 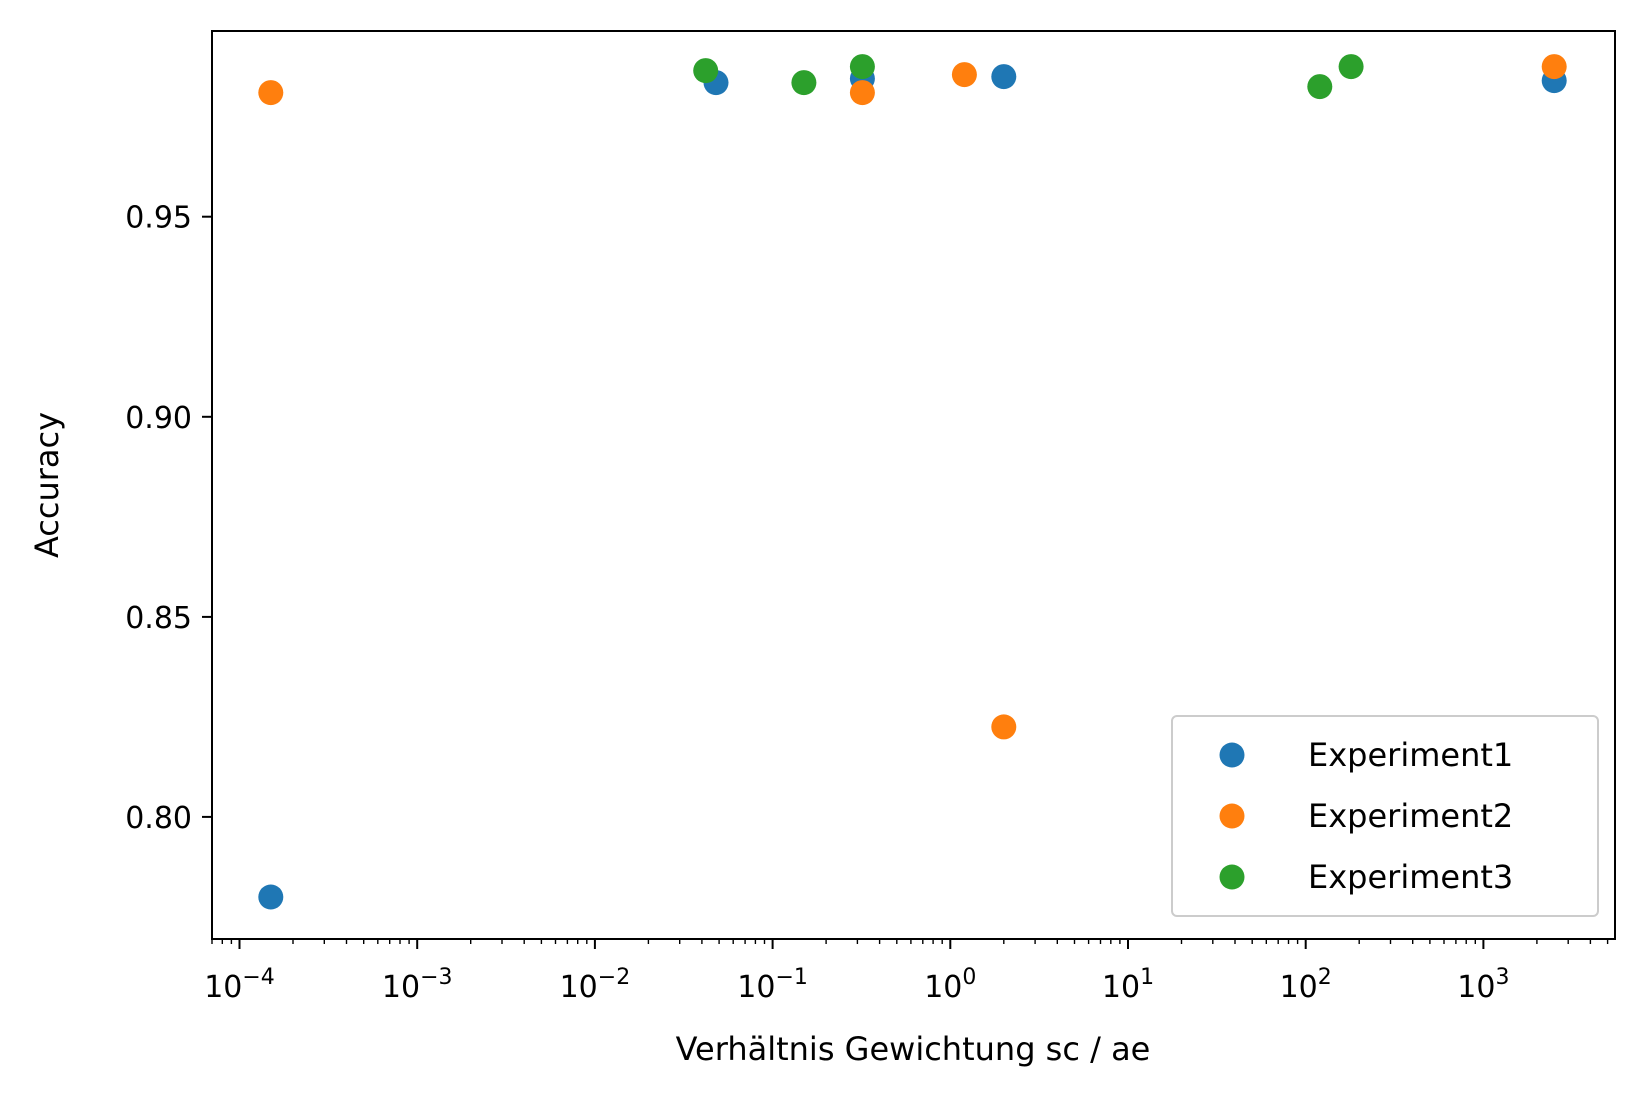 I want to click on x-tick-label: 10¹, so click(x=1128, y=985).